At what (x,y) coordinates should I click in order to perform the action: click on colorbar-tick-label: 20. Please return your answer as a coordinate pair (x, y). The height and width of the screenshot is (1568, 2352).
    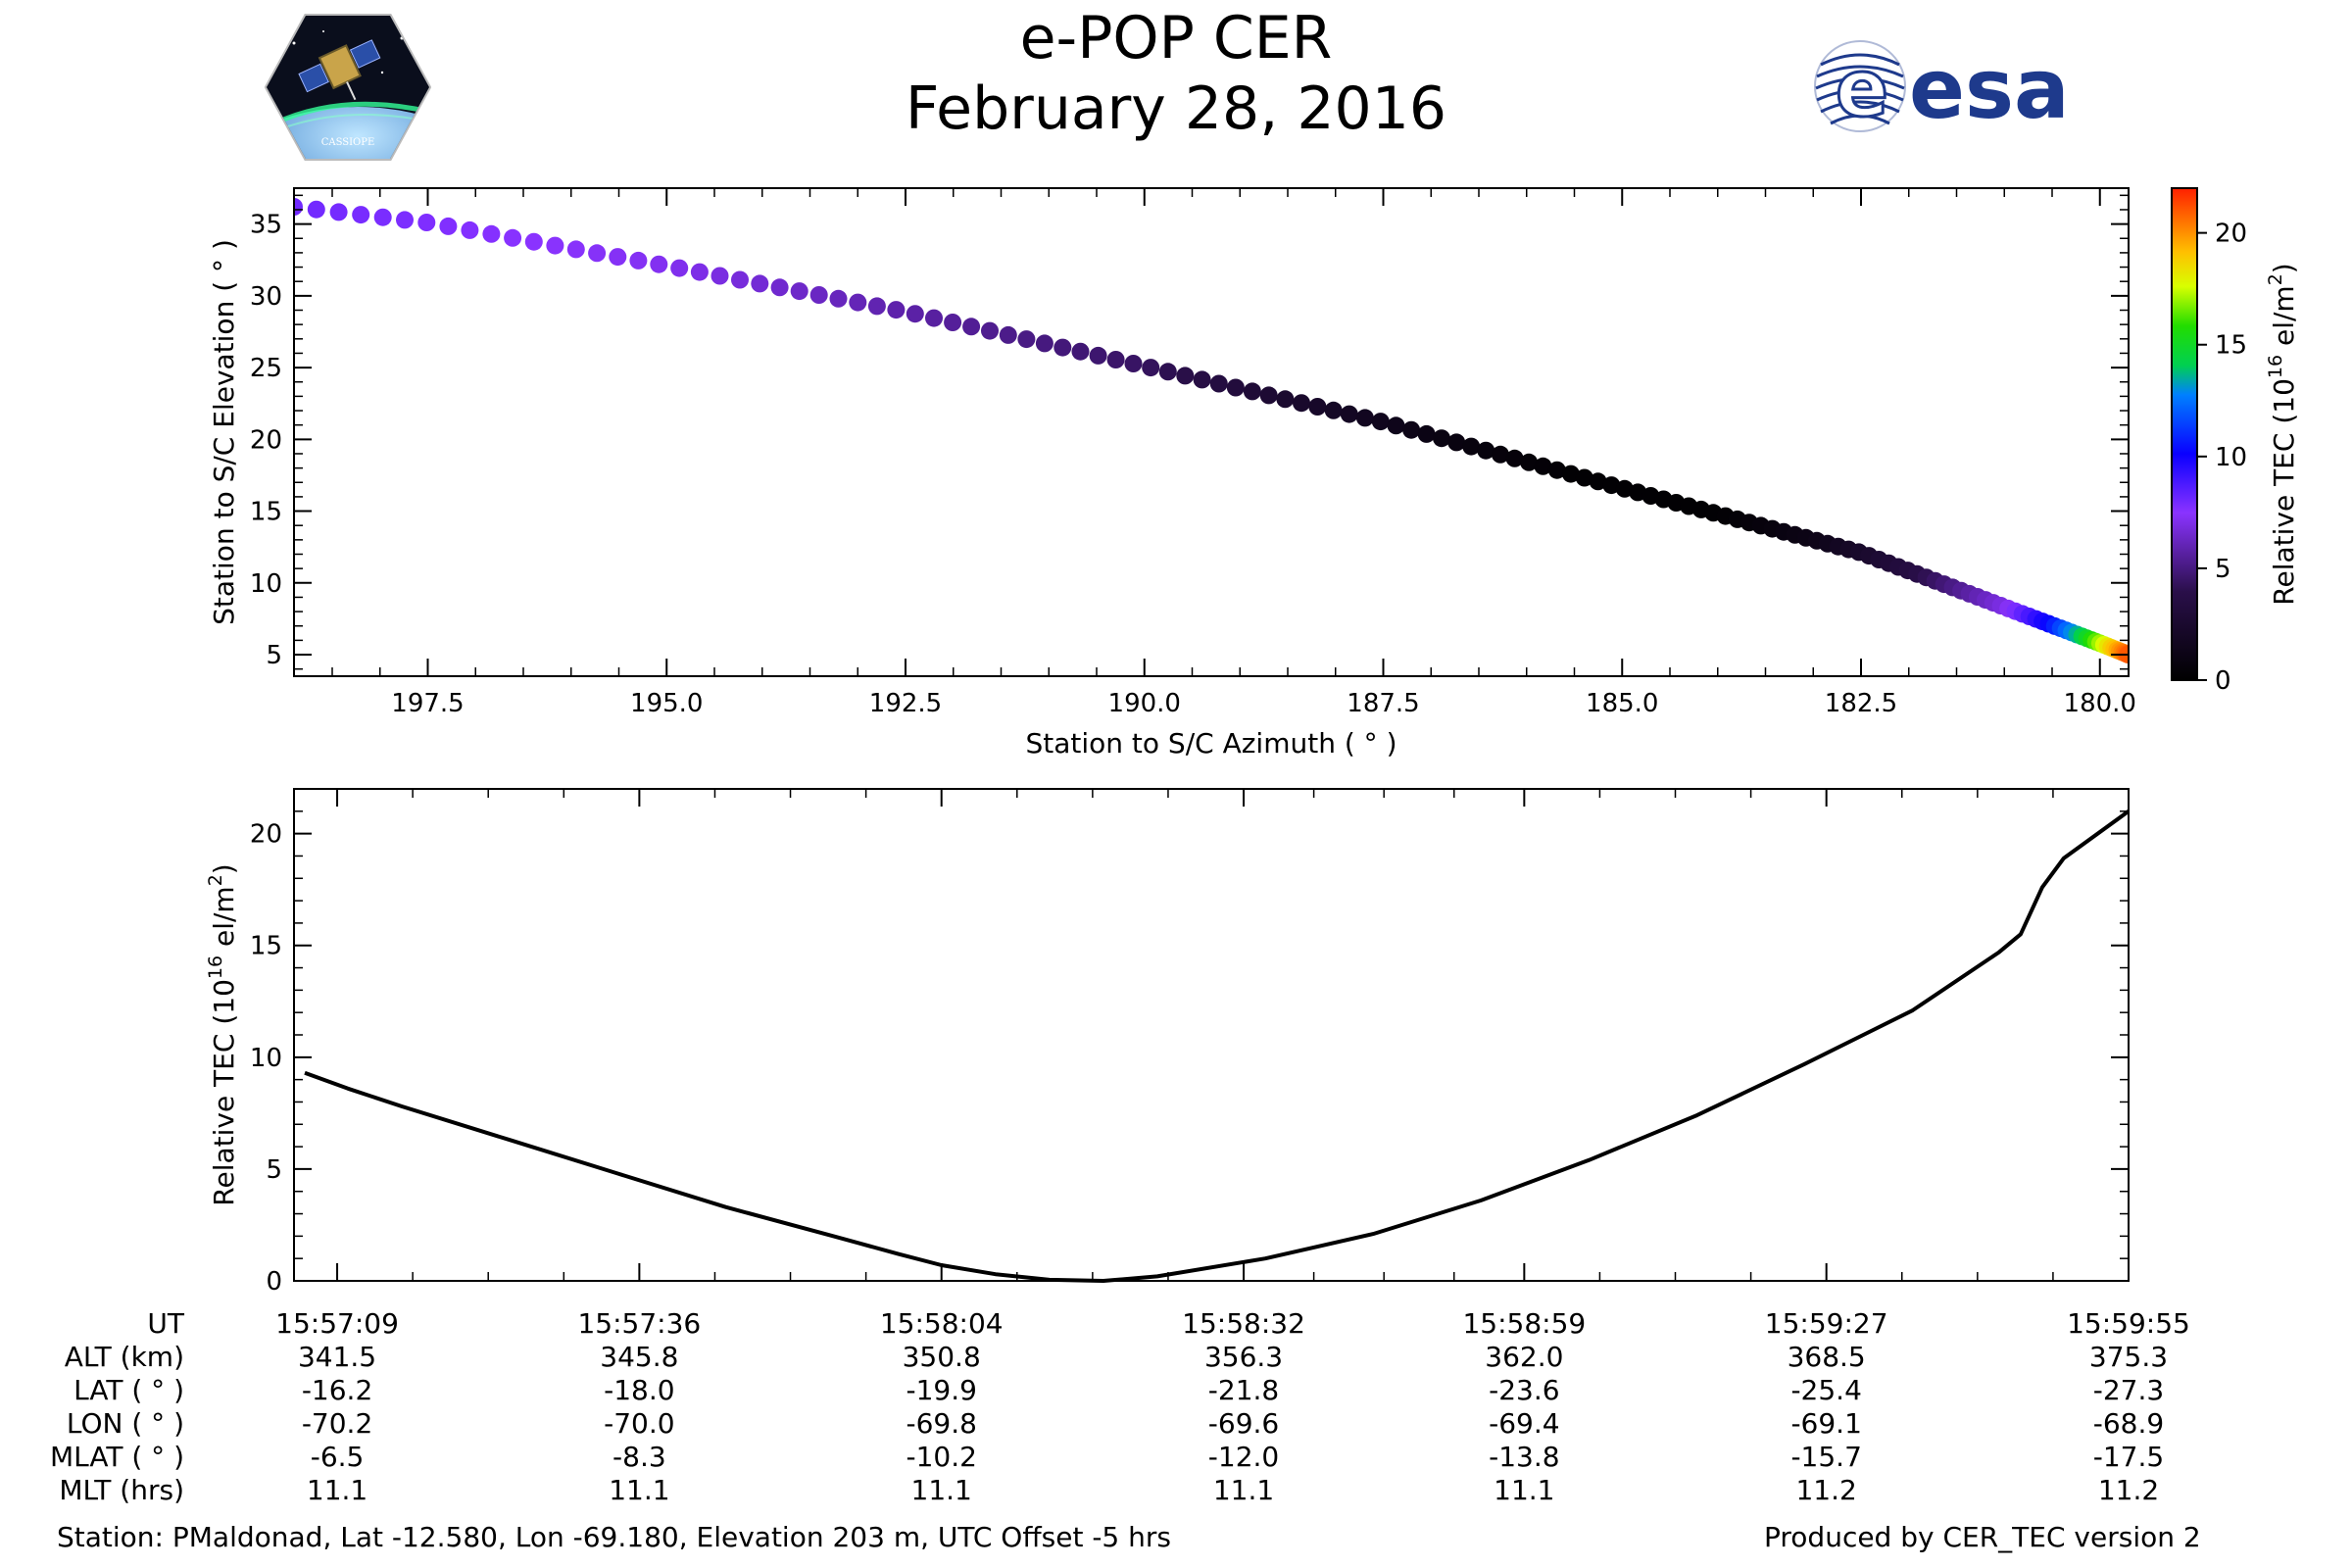
    Looking at the image, I should click on (2231, 234).